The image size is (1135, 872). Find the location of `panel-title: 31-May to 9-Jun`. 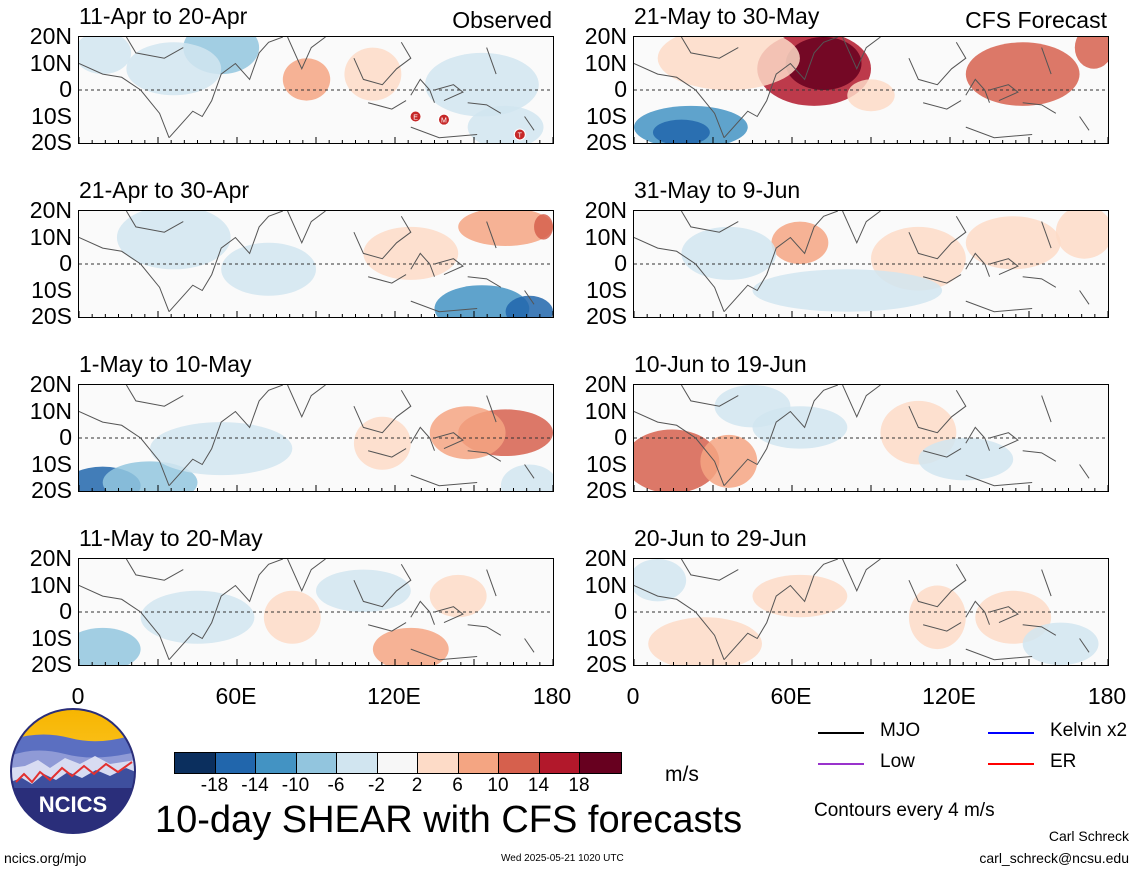

panel-title: 31-May to 9-Jun is located at coordinates (717, 190).